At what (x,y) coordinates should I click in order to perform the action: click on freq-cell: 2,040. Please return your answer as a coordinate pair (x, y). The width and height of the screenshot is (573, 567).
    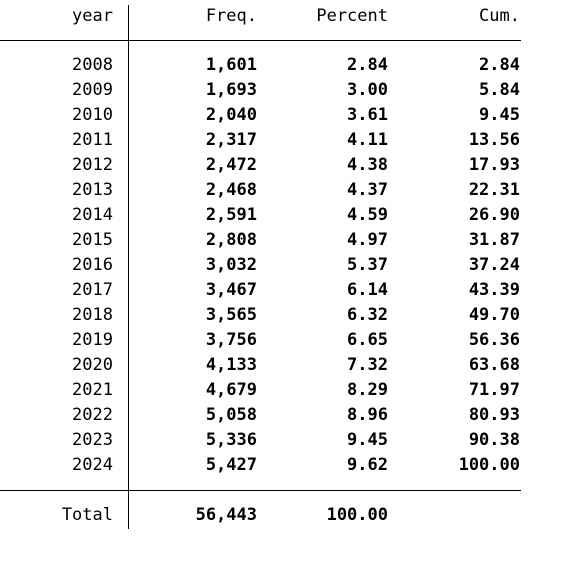
    Looking at the image, I should click on (231, 115).